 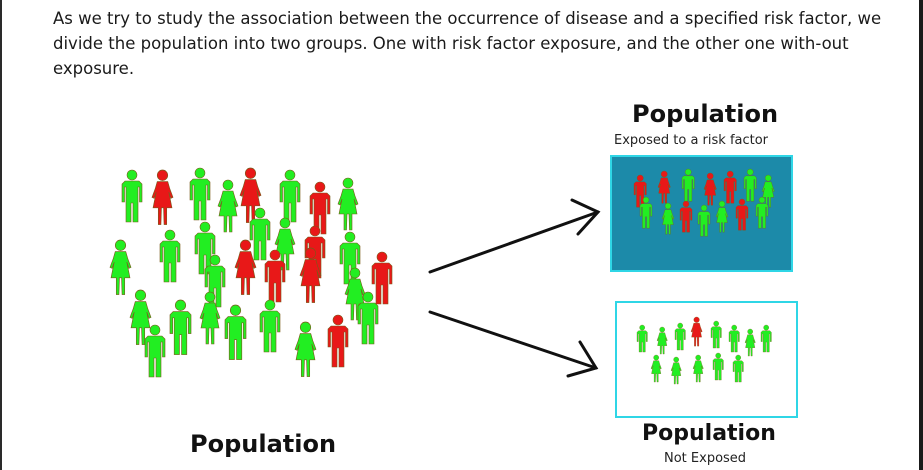 I want to click on not-exposed-subtitle: Not Exposed, so click(x=705, y=458).